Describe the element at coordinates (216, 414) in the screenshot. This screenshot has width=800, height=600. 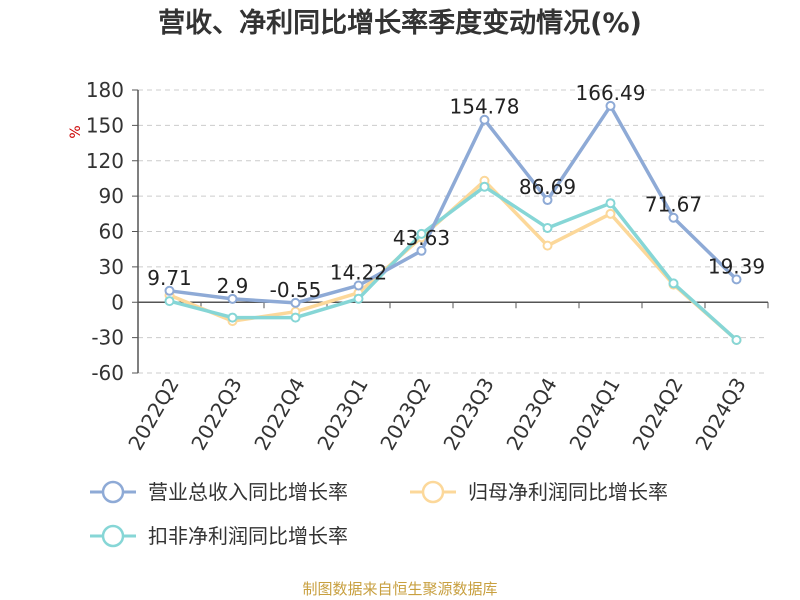
I see `x-tick-label: 2022Q3` at that location.